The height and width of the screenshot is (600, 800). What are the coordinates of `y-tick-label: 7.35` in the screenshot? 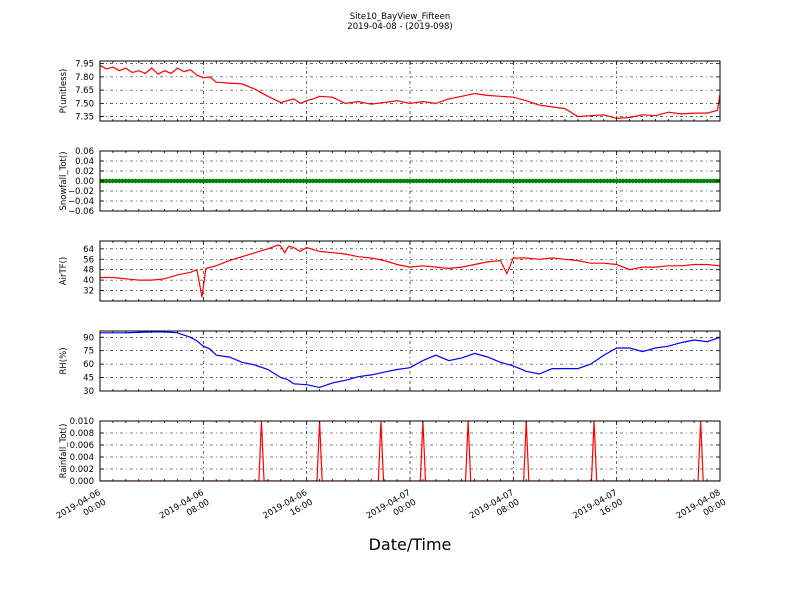 It's located at (84, 118).